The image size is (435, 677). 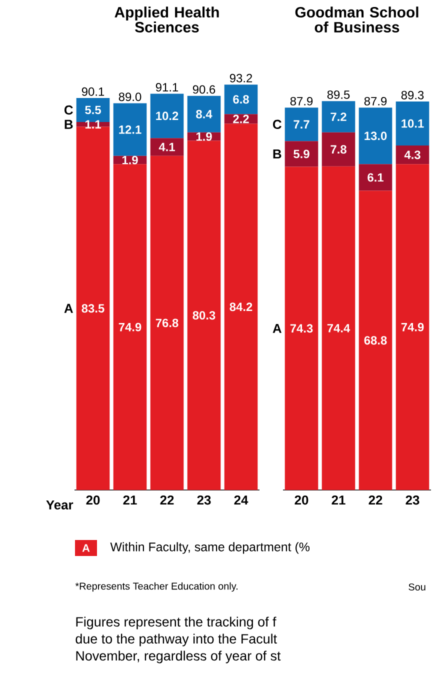 I want to click on data-label: 6.1, so click(x=376, y=177).